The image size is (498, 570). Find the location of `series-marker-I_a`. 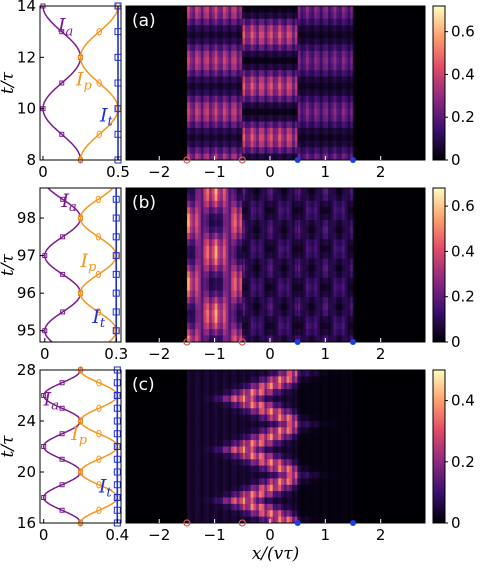

series-marker-I_a is located at coordinates (63, 237).